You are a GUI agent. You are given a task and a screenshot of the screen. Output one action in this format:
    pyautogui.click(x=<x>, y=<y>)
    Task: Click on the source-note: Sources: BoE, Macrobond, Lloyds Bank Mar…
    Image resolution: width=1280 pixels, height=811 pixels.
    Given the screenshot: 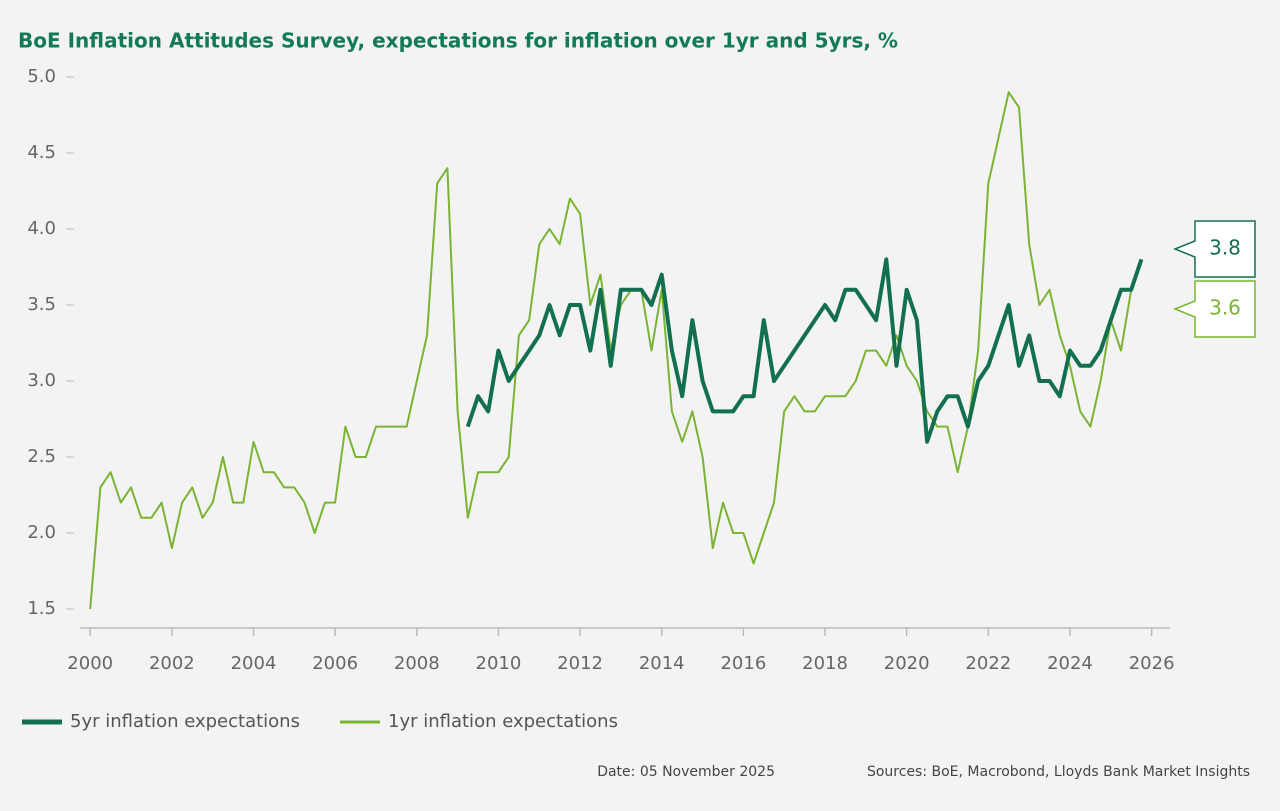 What is the action you would take?
    pyautogui.click(x=1058, y=772)
    